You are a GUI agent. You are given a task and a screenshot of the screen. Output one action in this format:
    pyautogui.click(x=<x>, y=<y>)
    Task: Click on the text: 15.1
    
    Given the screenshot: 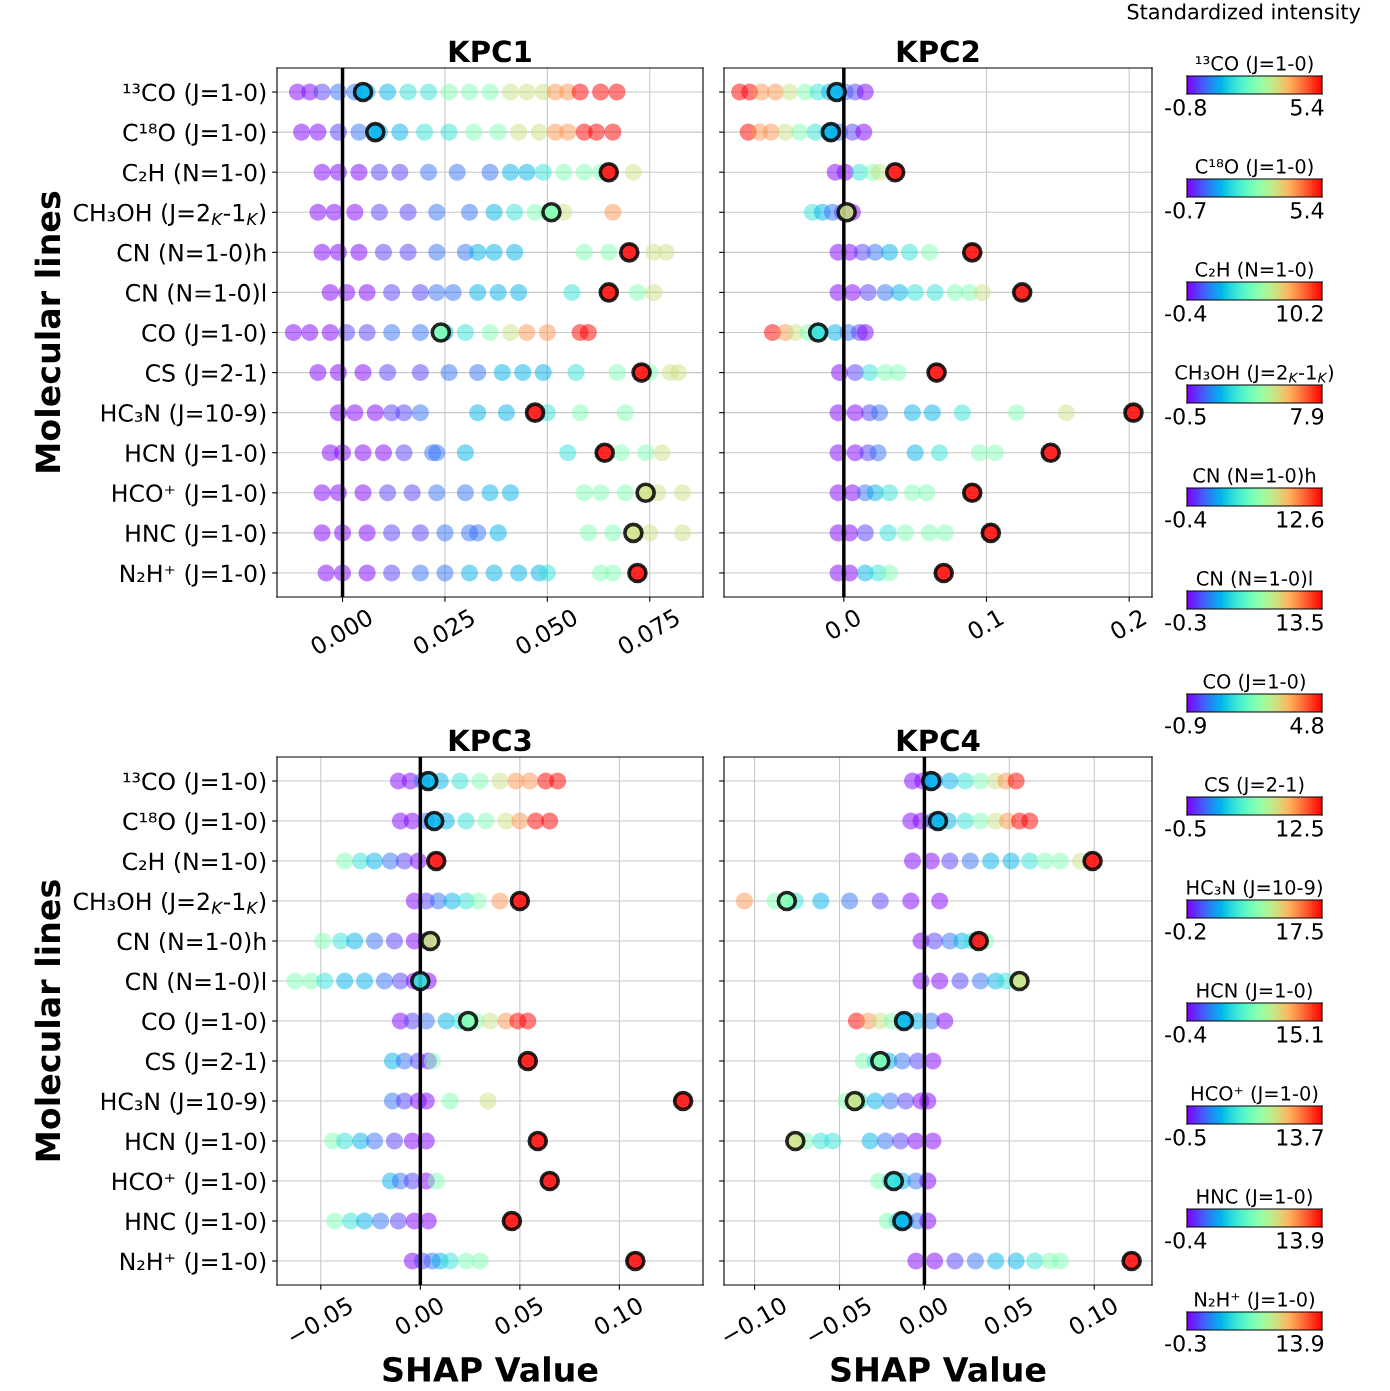 What is the action you would take?
    pyautogui.click(x=1300, y=1034)
    